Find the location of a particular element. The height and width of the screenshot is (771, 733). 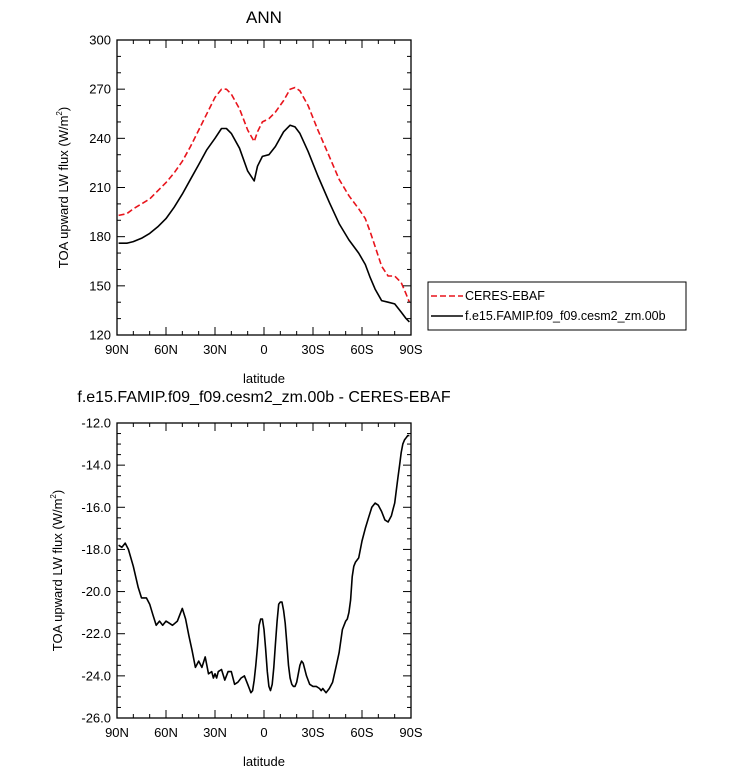

bottom-chart-y-tick-label: -14.0 is located at coordinates (96, 465).